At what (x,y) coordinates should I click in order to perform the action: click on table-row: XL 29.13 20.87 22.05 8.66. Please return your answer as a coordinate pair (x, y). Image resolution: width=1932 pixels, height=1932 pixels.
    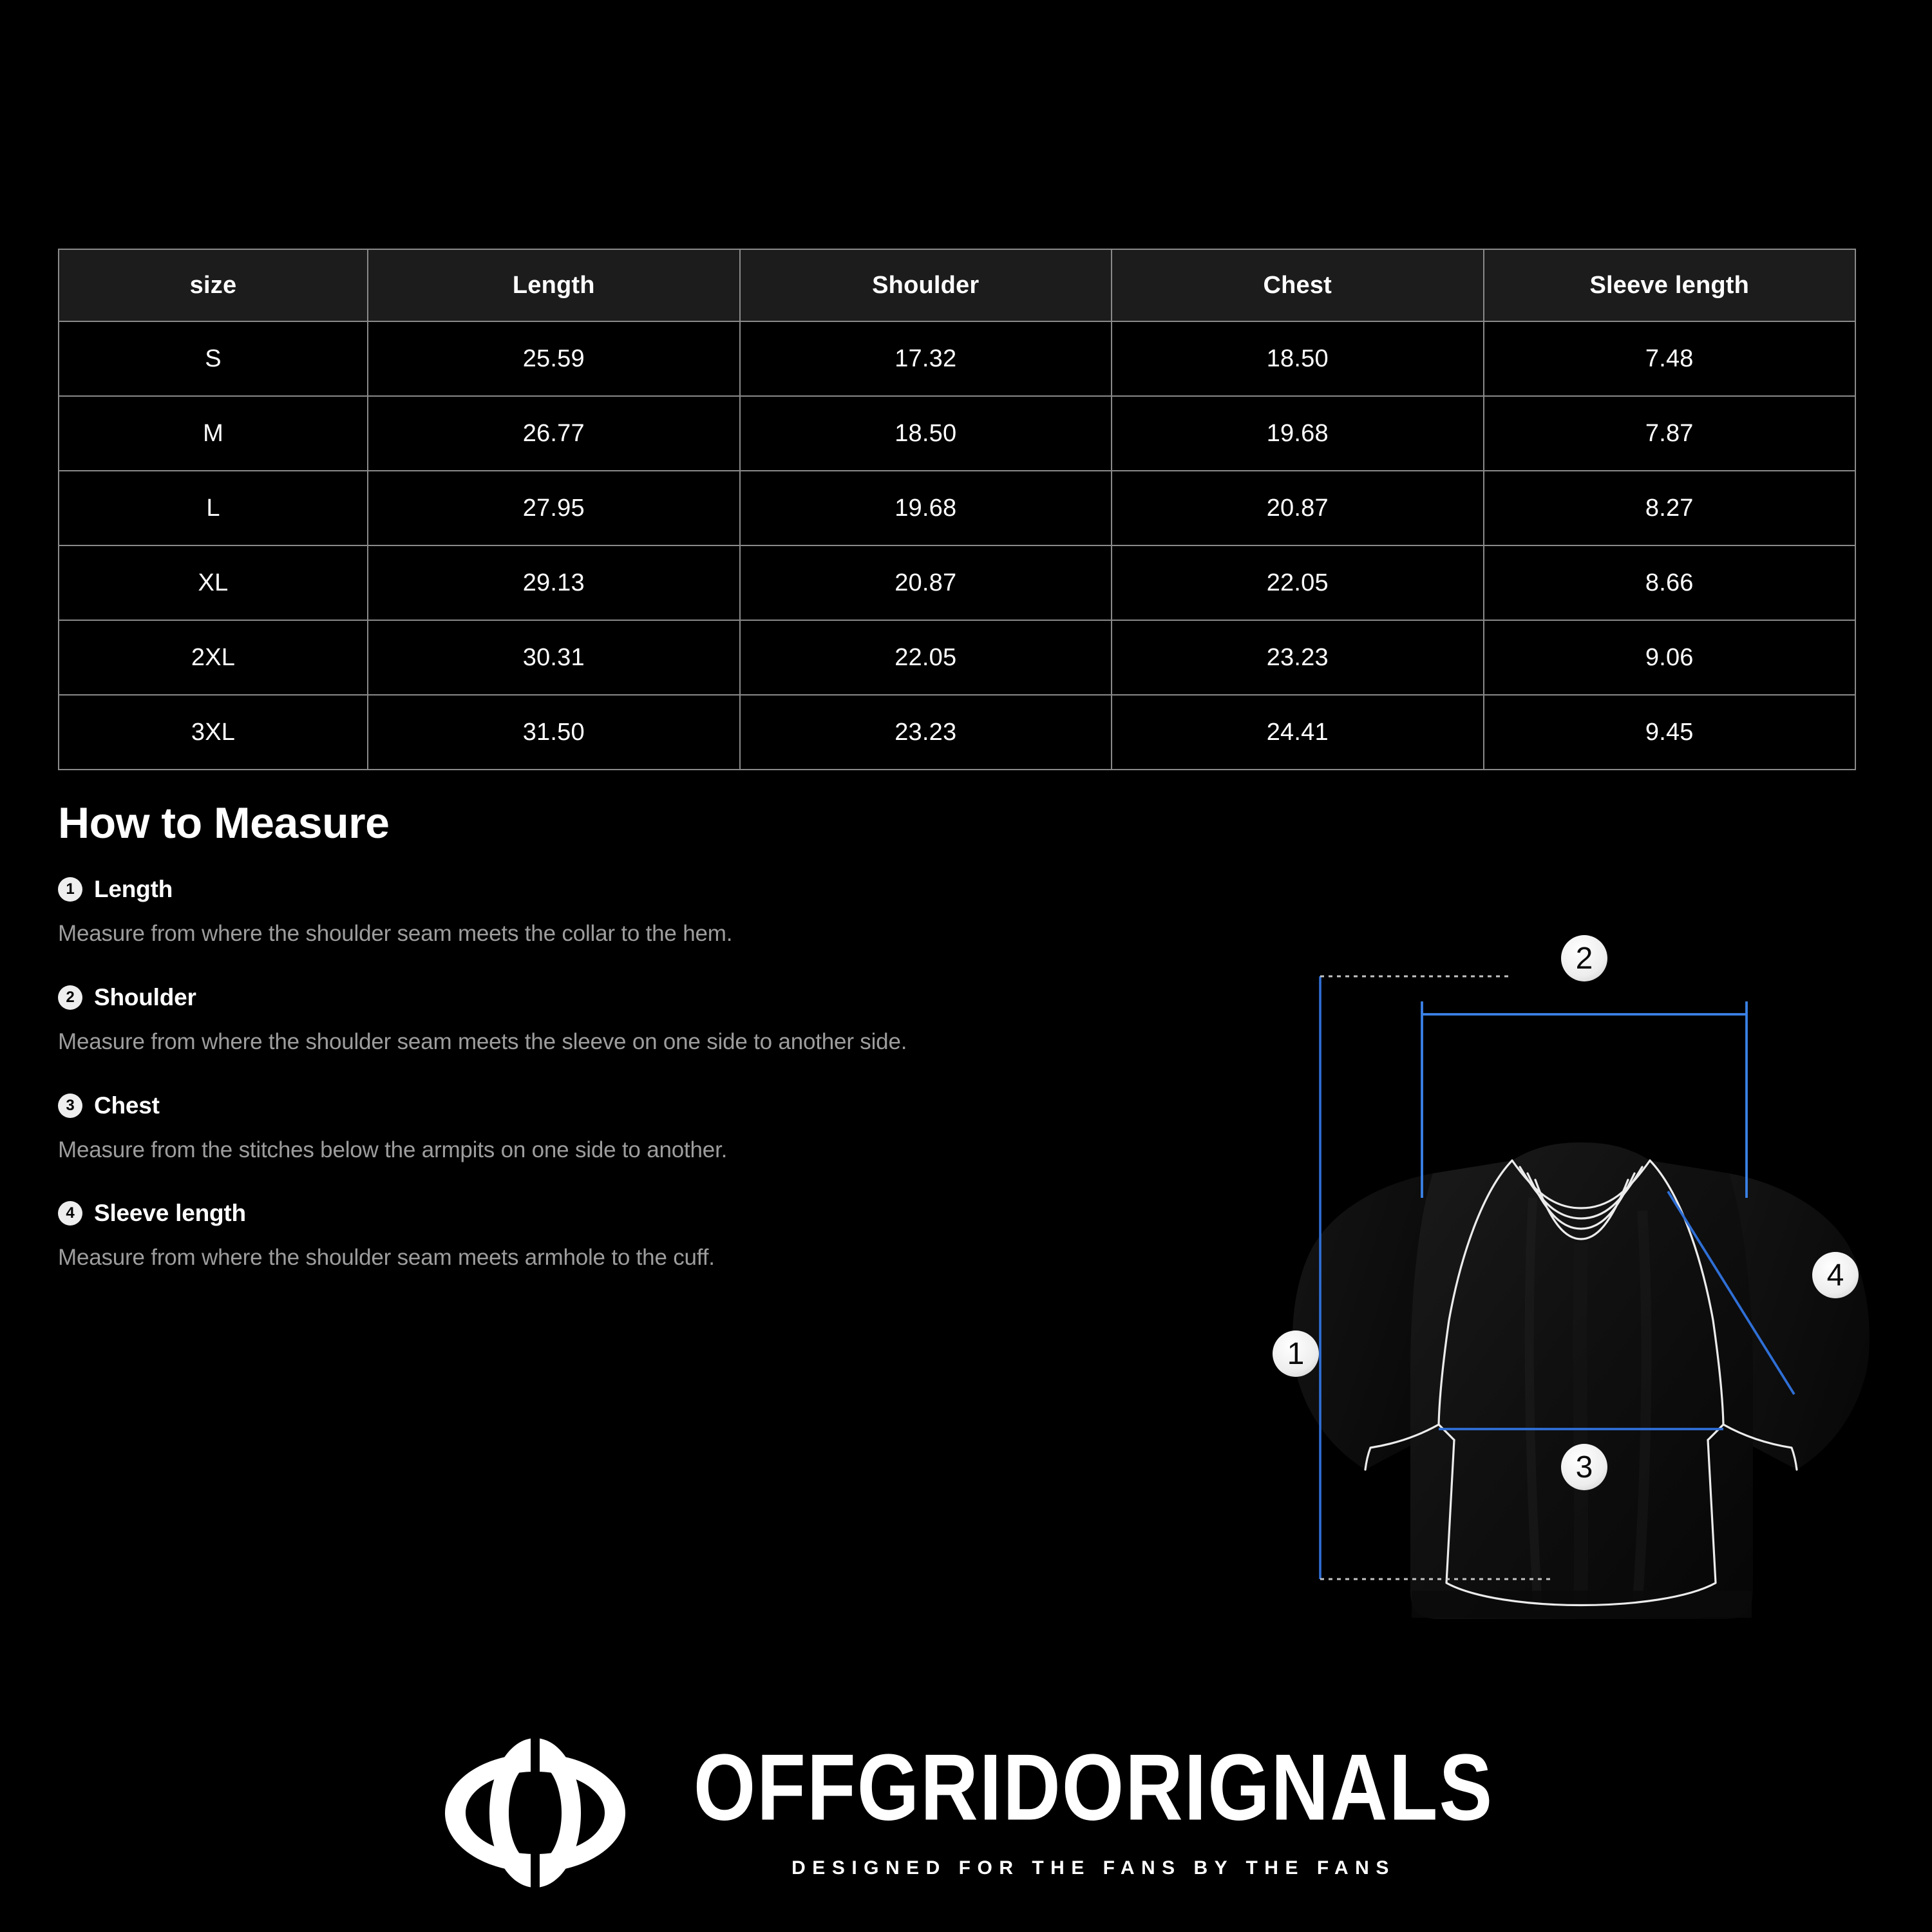
    Looking at the image, I should click on (957, 583).